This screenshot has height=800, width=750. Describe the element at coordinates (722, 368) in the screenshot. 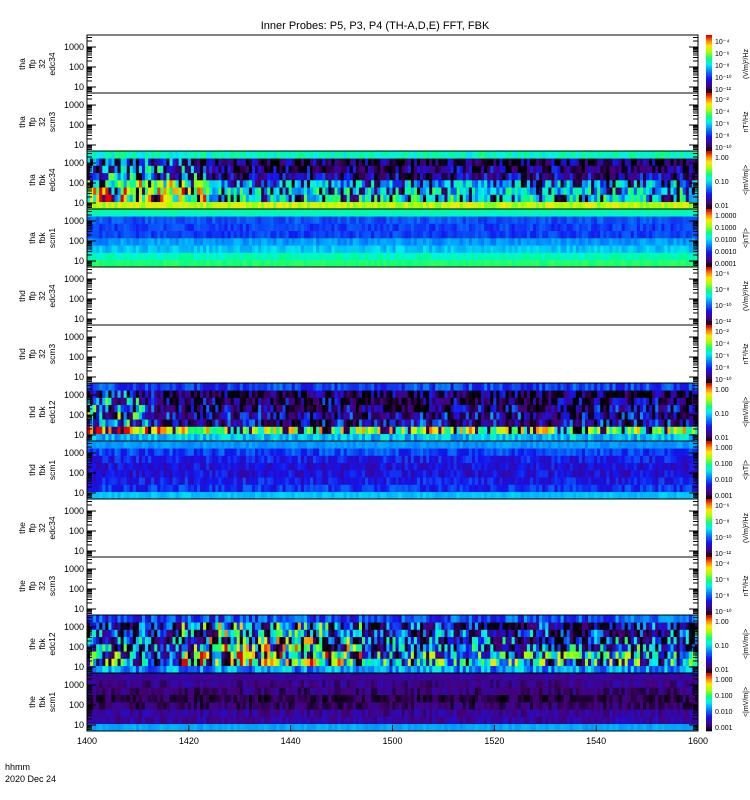

I see `colorbar-tick-label: 10⁻⁸` at that location.